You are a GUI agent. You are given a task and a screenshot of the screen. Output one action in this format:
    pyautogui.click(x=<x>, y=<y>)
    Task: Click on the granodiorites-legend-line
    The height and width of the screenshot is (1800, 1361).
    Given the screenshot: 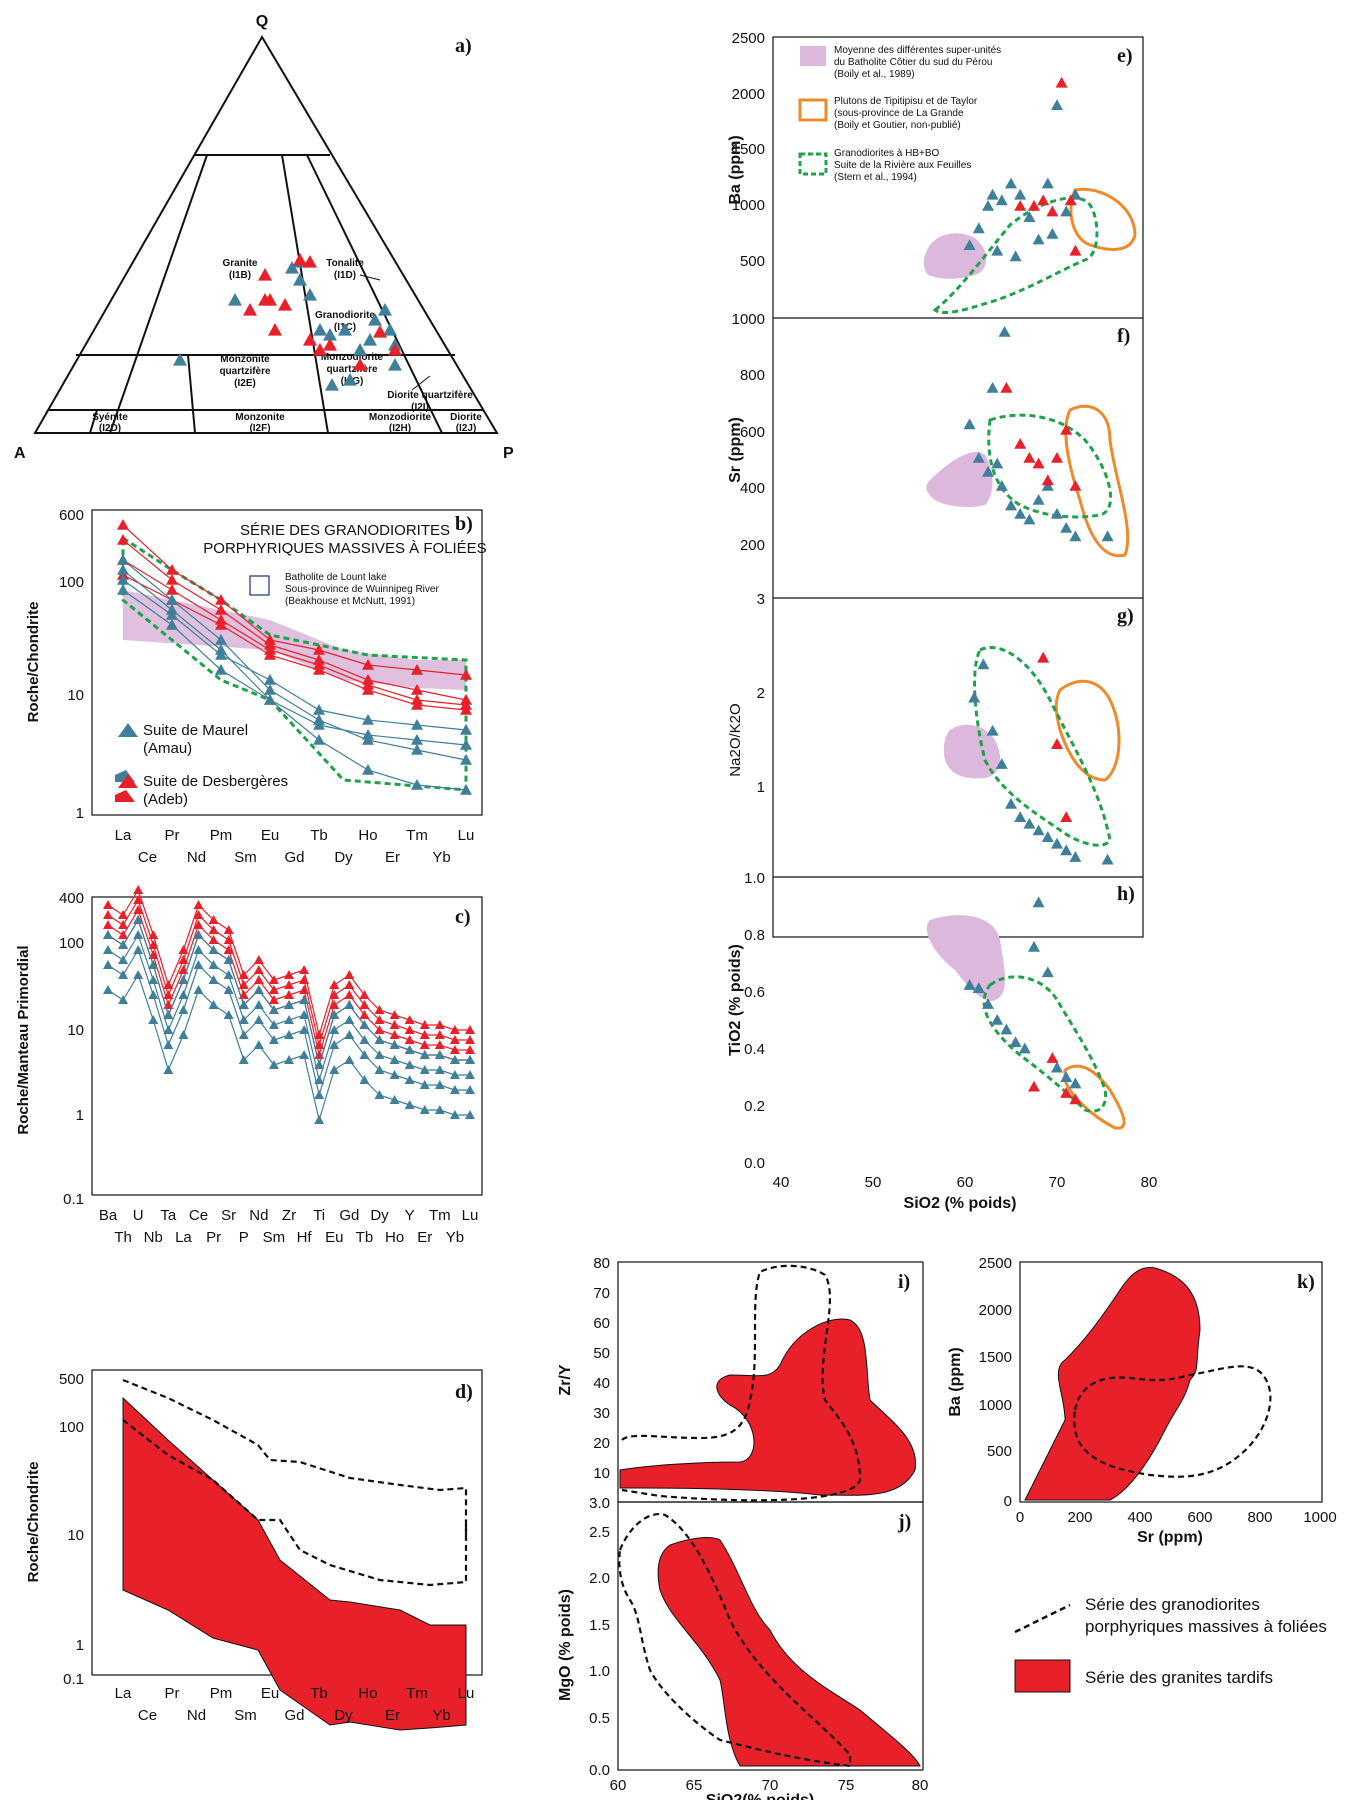 What is the action you would take?
    pyautogui.click(x=1042, y=1618)
    